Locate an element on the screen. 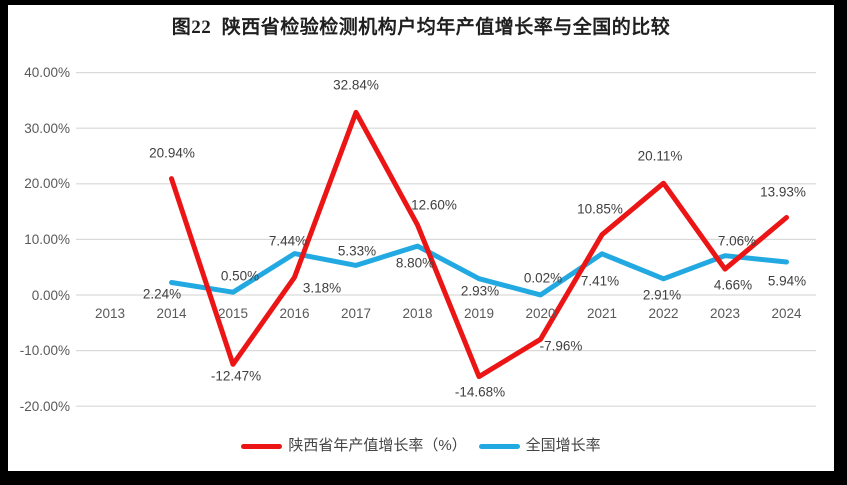 The width and height of the screenshot is (847, 485). x-axis-tick-label: 2016 is located at coordinates (294, 313).